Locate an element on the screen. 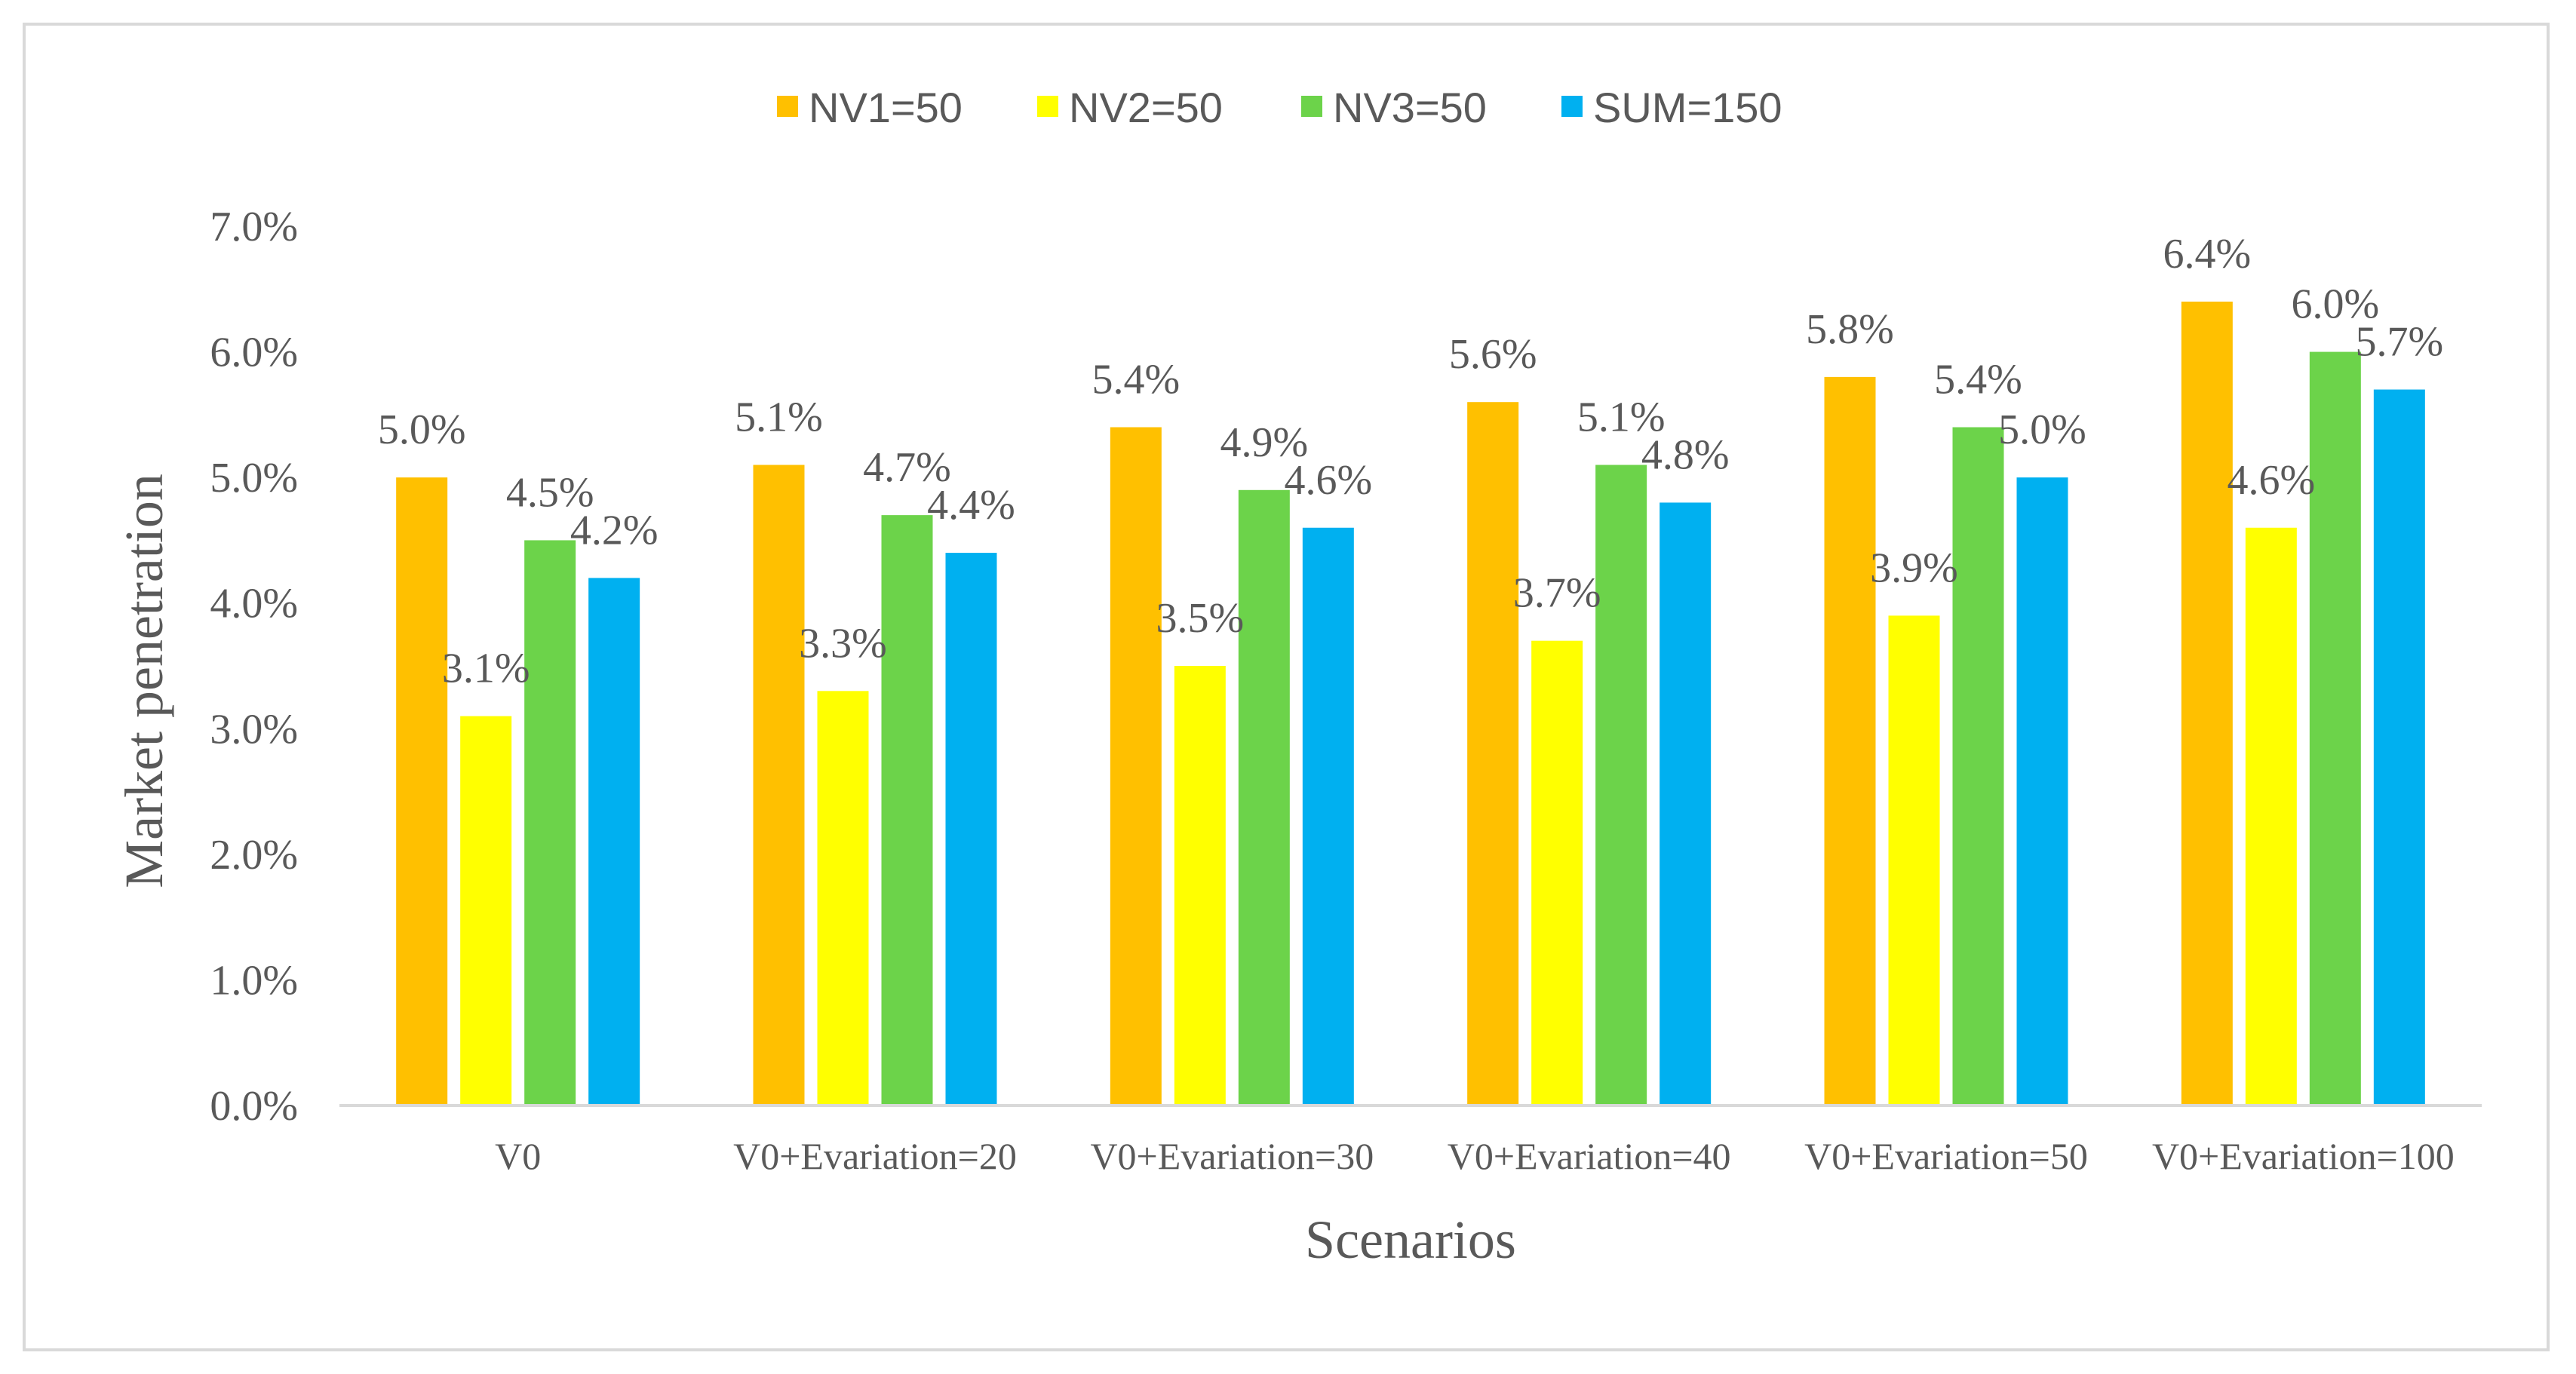 The width and height of the screenshot is (2576, 1374). data-label: 4.9% is located at coordinates (1264, 442).